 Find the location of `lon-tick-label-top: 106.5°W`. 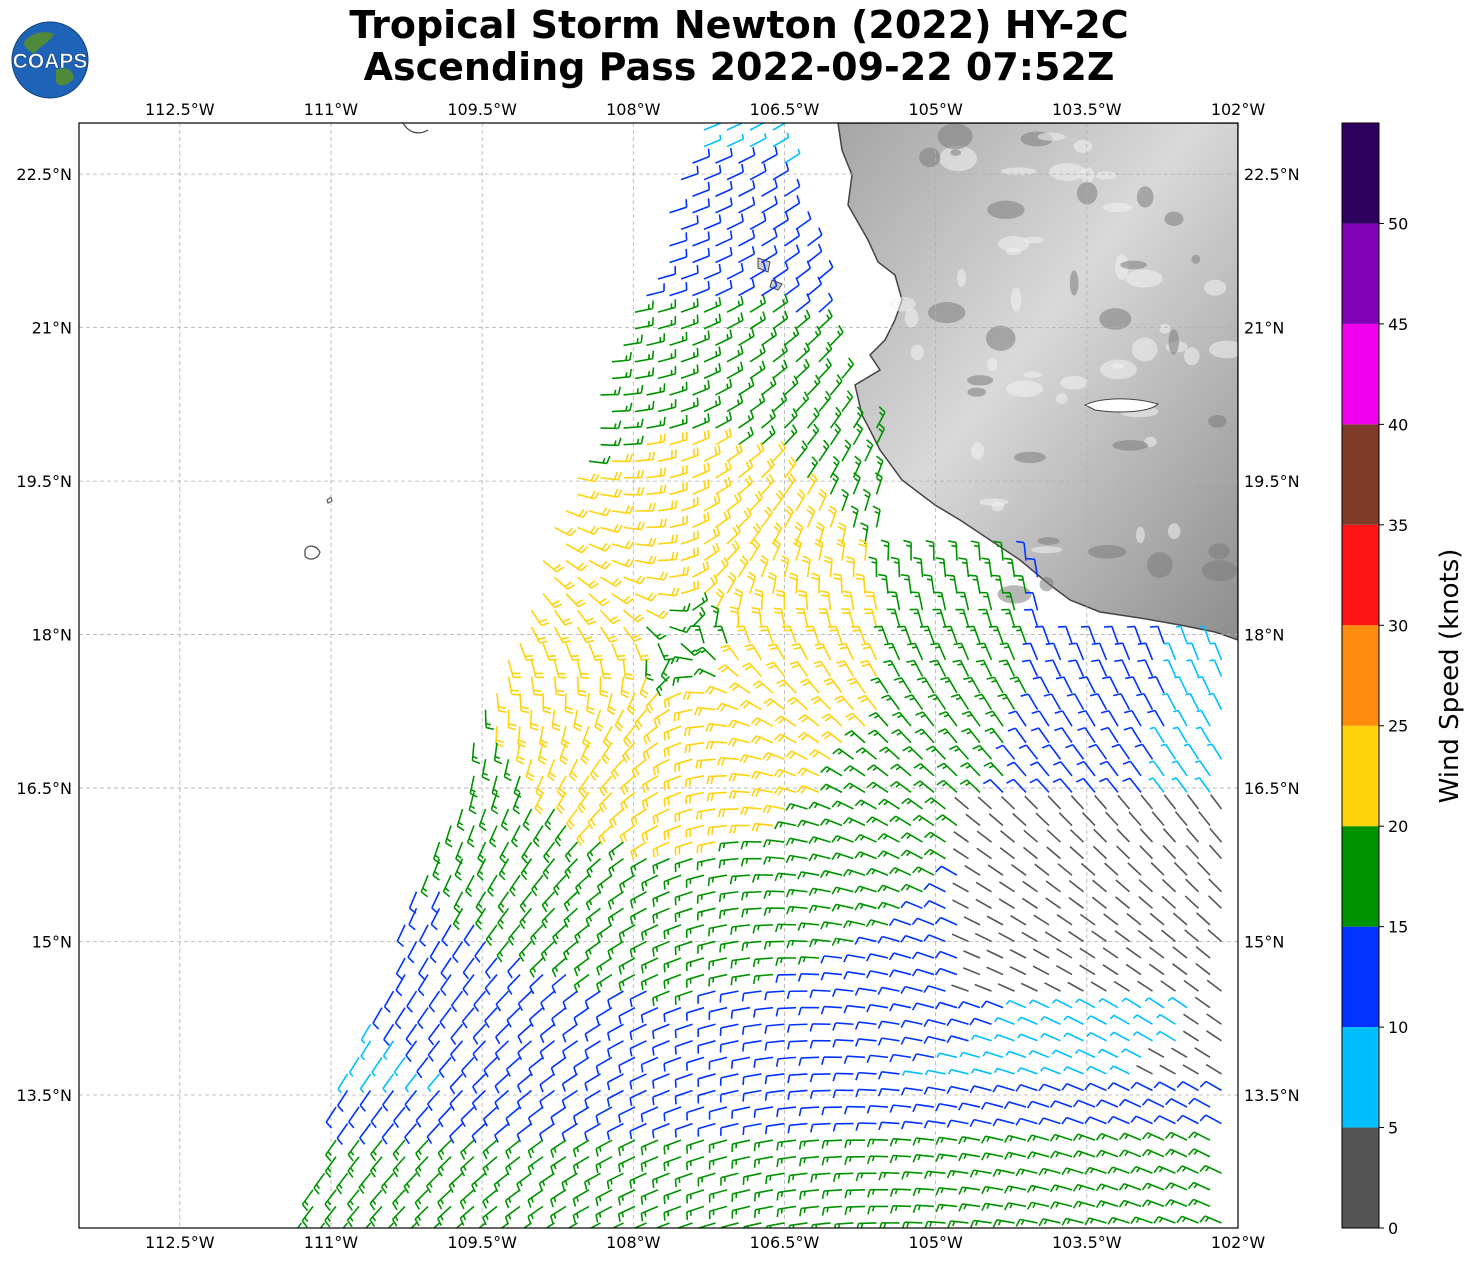

lon-tick-label-top: 106.5°W is located at coordinates (785, 109).